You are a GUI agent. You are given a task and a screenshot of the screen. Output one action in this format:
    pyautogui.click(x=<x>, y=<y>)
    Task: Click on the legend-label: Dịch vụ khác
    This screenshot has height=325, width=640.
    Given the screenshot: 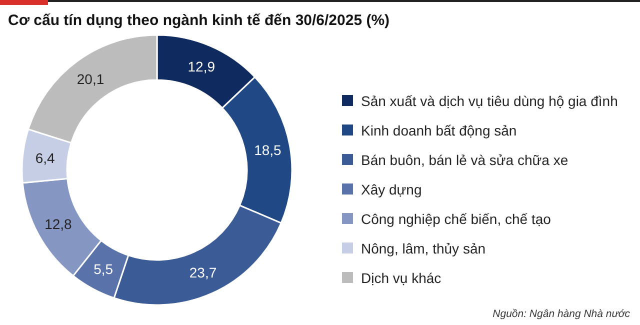 What is the action you would take?
    pyautogui.click(x=401, y=278)
    